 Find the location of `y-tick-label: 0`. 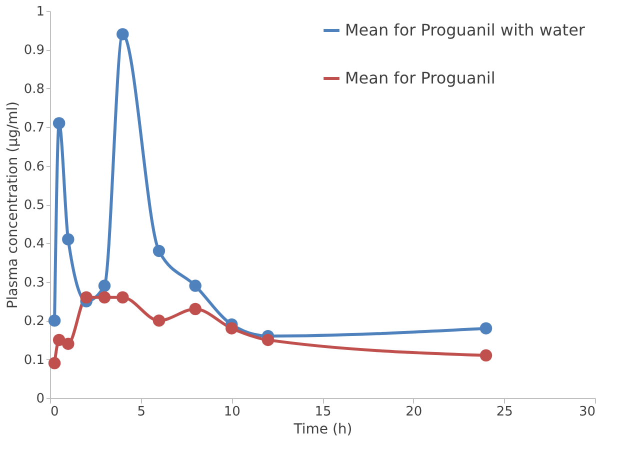

y-tick-label: 0 is located at coordinates (40, 399).